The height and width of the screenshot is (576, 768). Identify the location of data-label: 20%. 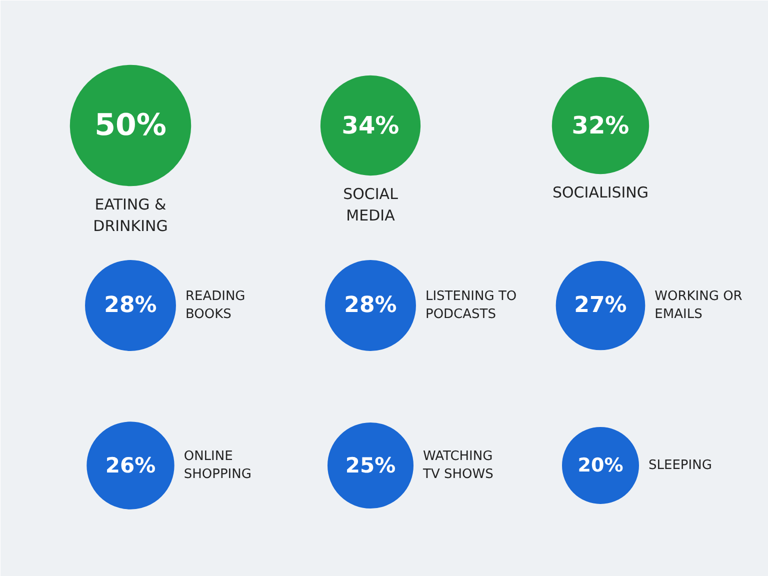
(601, 465).